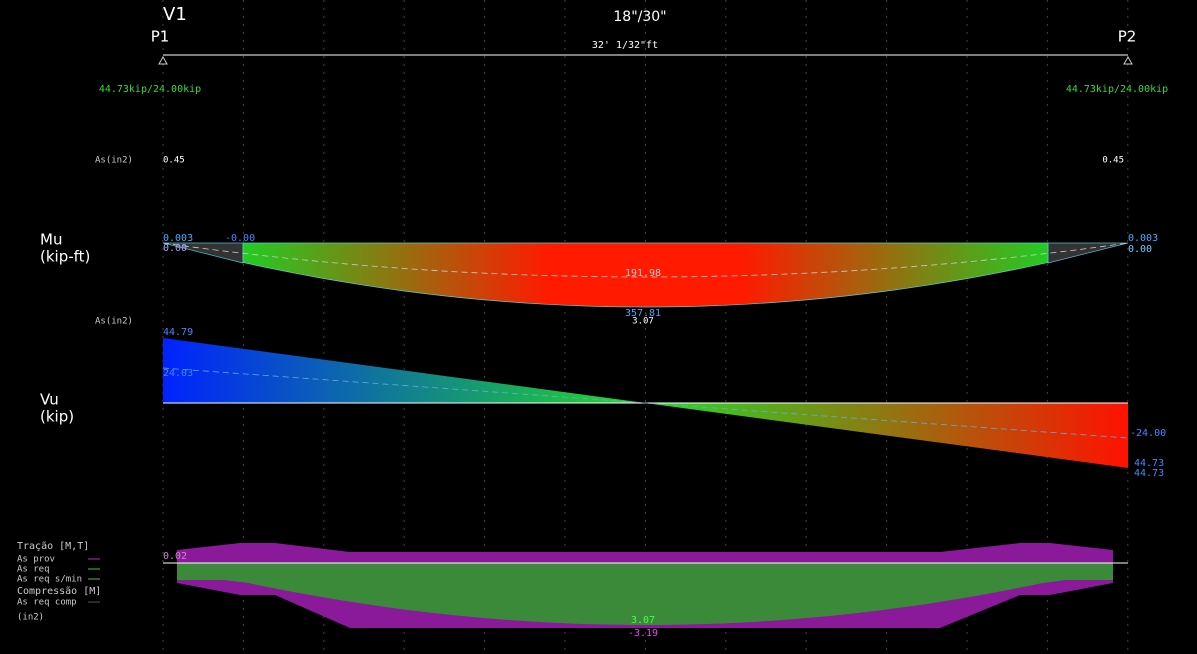  Describe the element at coordinates (57, 417) in the screenshot. I see `shear-title: (kip)` at that location.